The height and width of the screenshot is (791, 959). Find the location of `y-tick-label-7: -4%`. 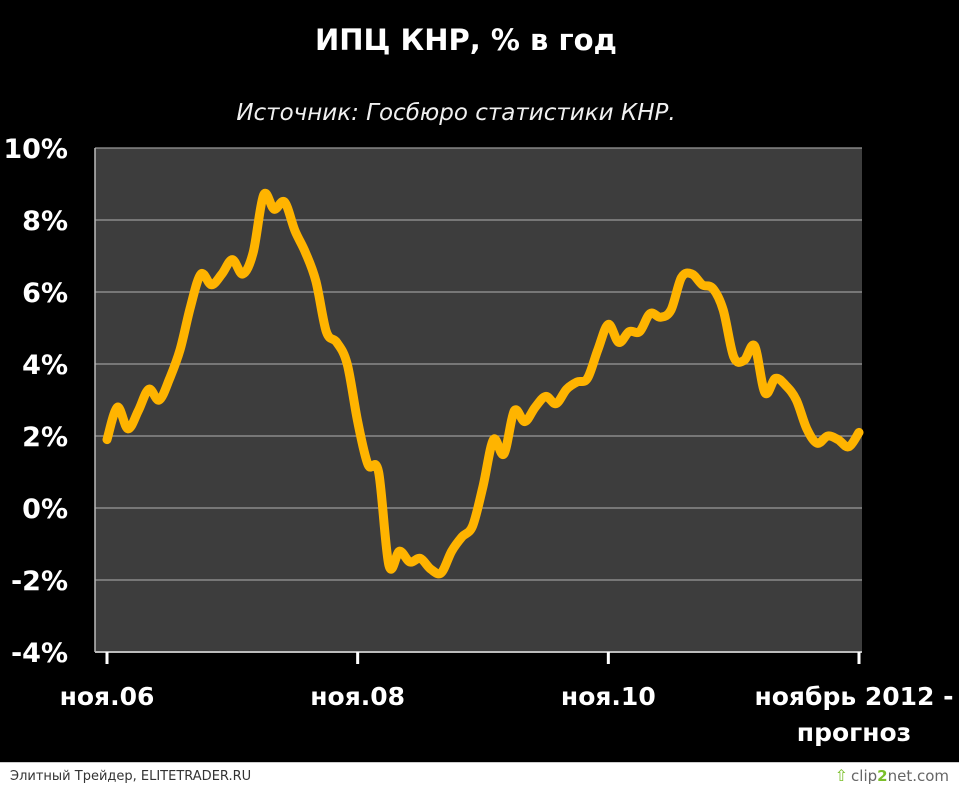

y-tick-label-7: -4% is located at coordinates (39, 653).